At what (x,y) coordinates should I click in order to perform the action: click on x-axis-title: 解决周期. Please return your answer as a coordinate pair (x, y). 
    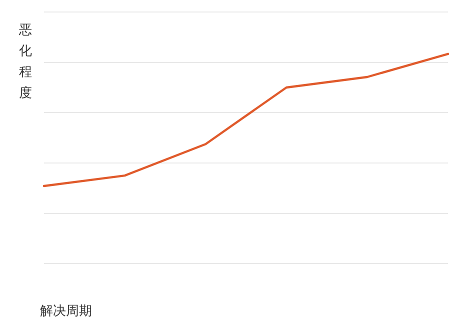
    Looking at the image, I should click on (66, 311).